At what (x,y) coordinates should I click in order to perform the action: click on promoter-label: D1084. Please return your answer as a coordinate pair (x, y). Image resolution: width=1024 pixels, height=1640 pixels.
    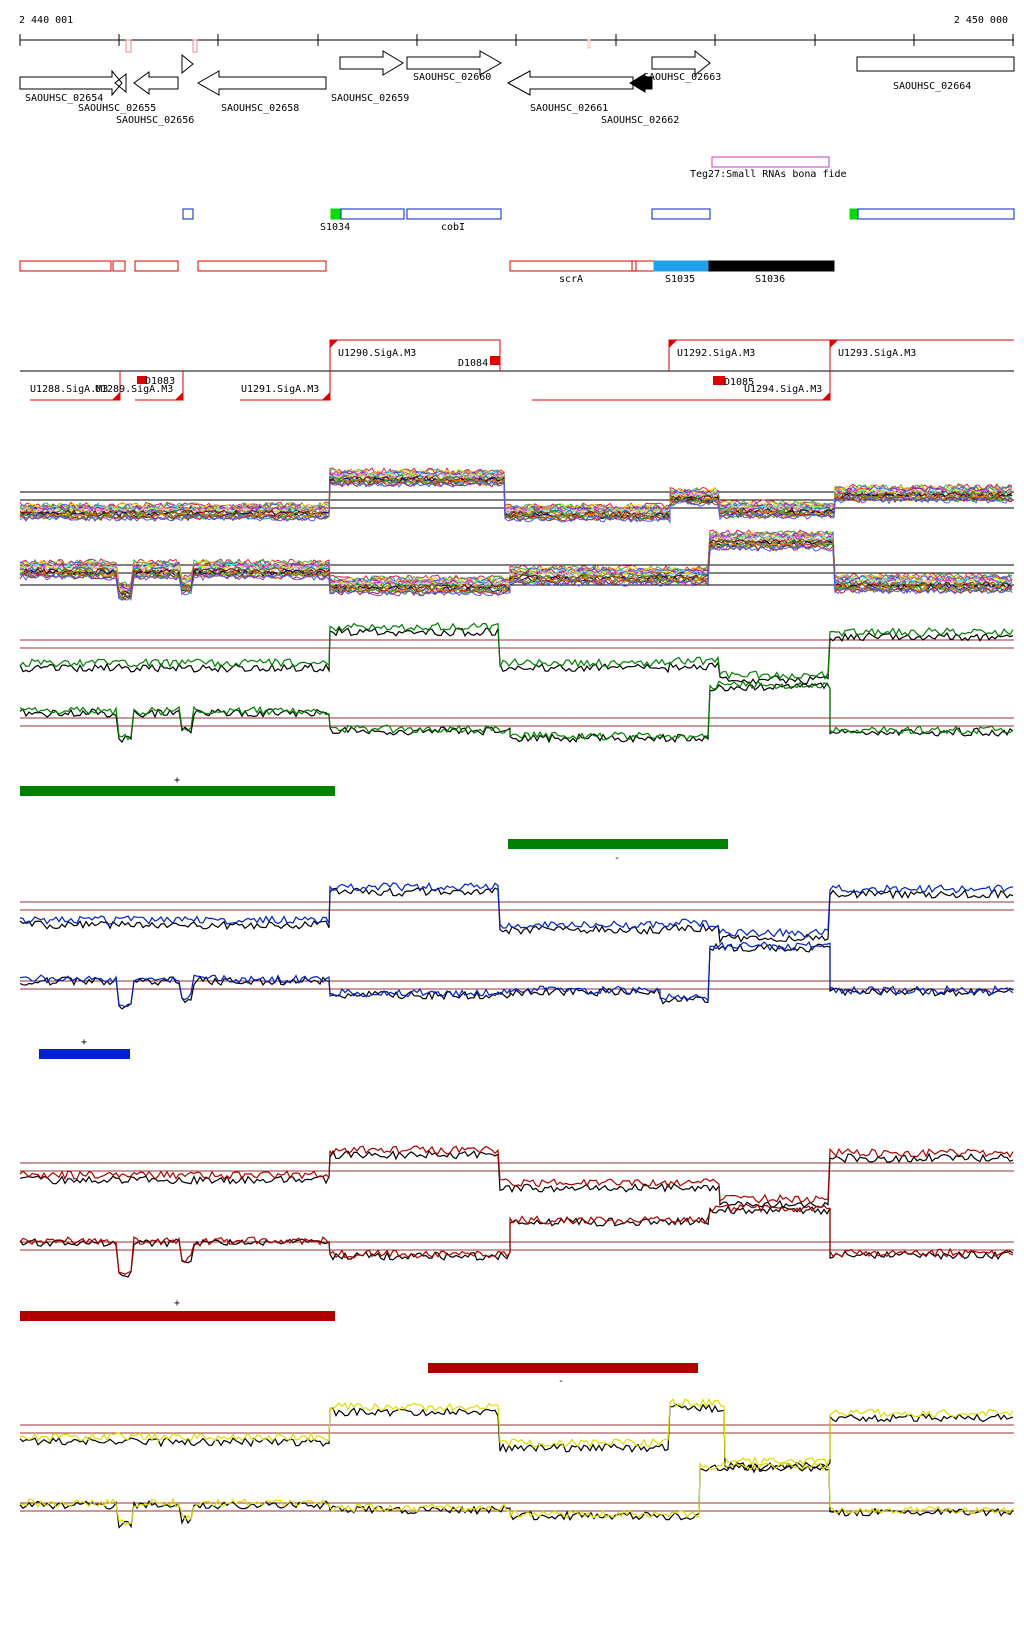
    Looking at the image, I should click on (473, 363).